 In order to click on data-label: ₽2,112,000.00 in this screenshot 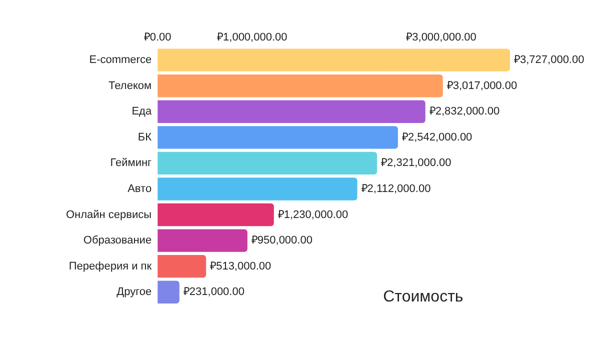, I will do `click(396, 189)`.